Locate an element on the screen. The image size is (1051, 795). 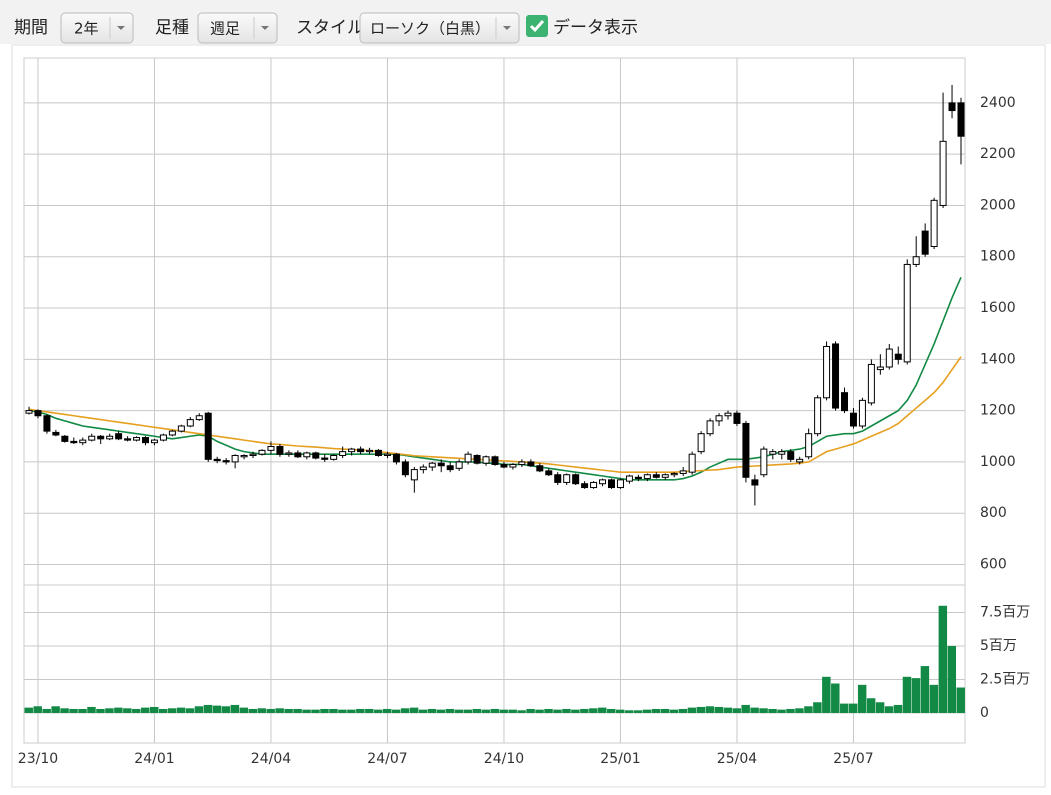
x-tick-label: 25/04 is located at coordinates (737, 759).